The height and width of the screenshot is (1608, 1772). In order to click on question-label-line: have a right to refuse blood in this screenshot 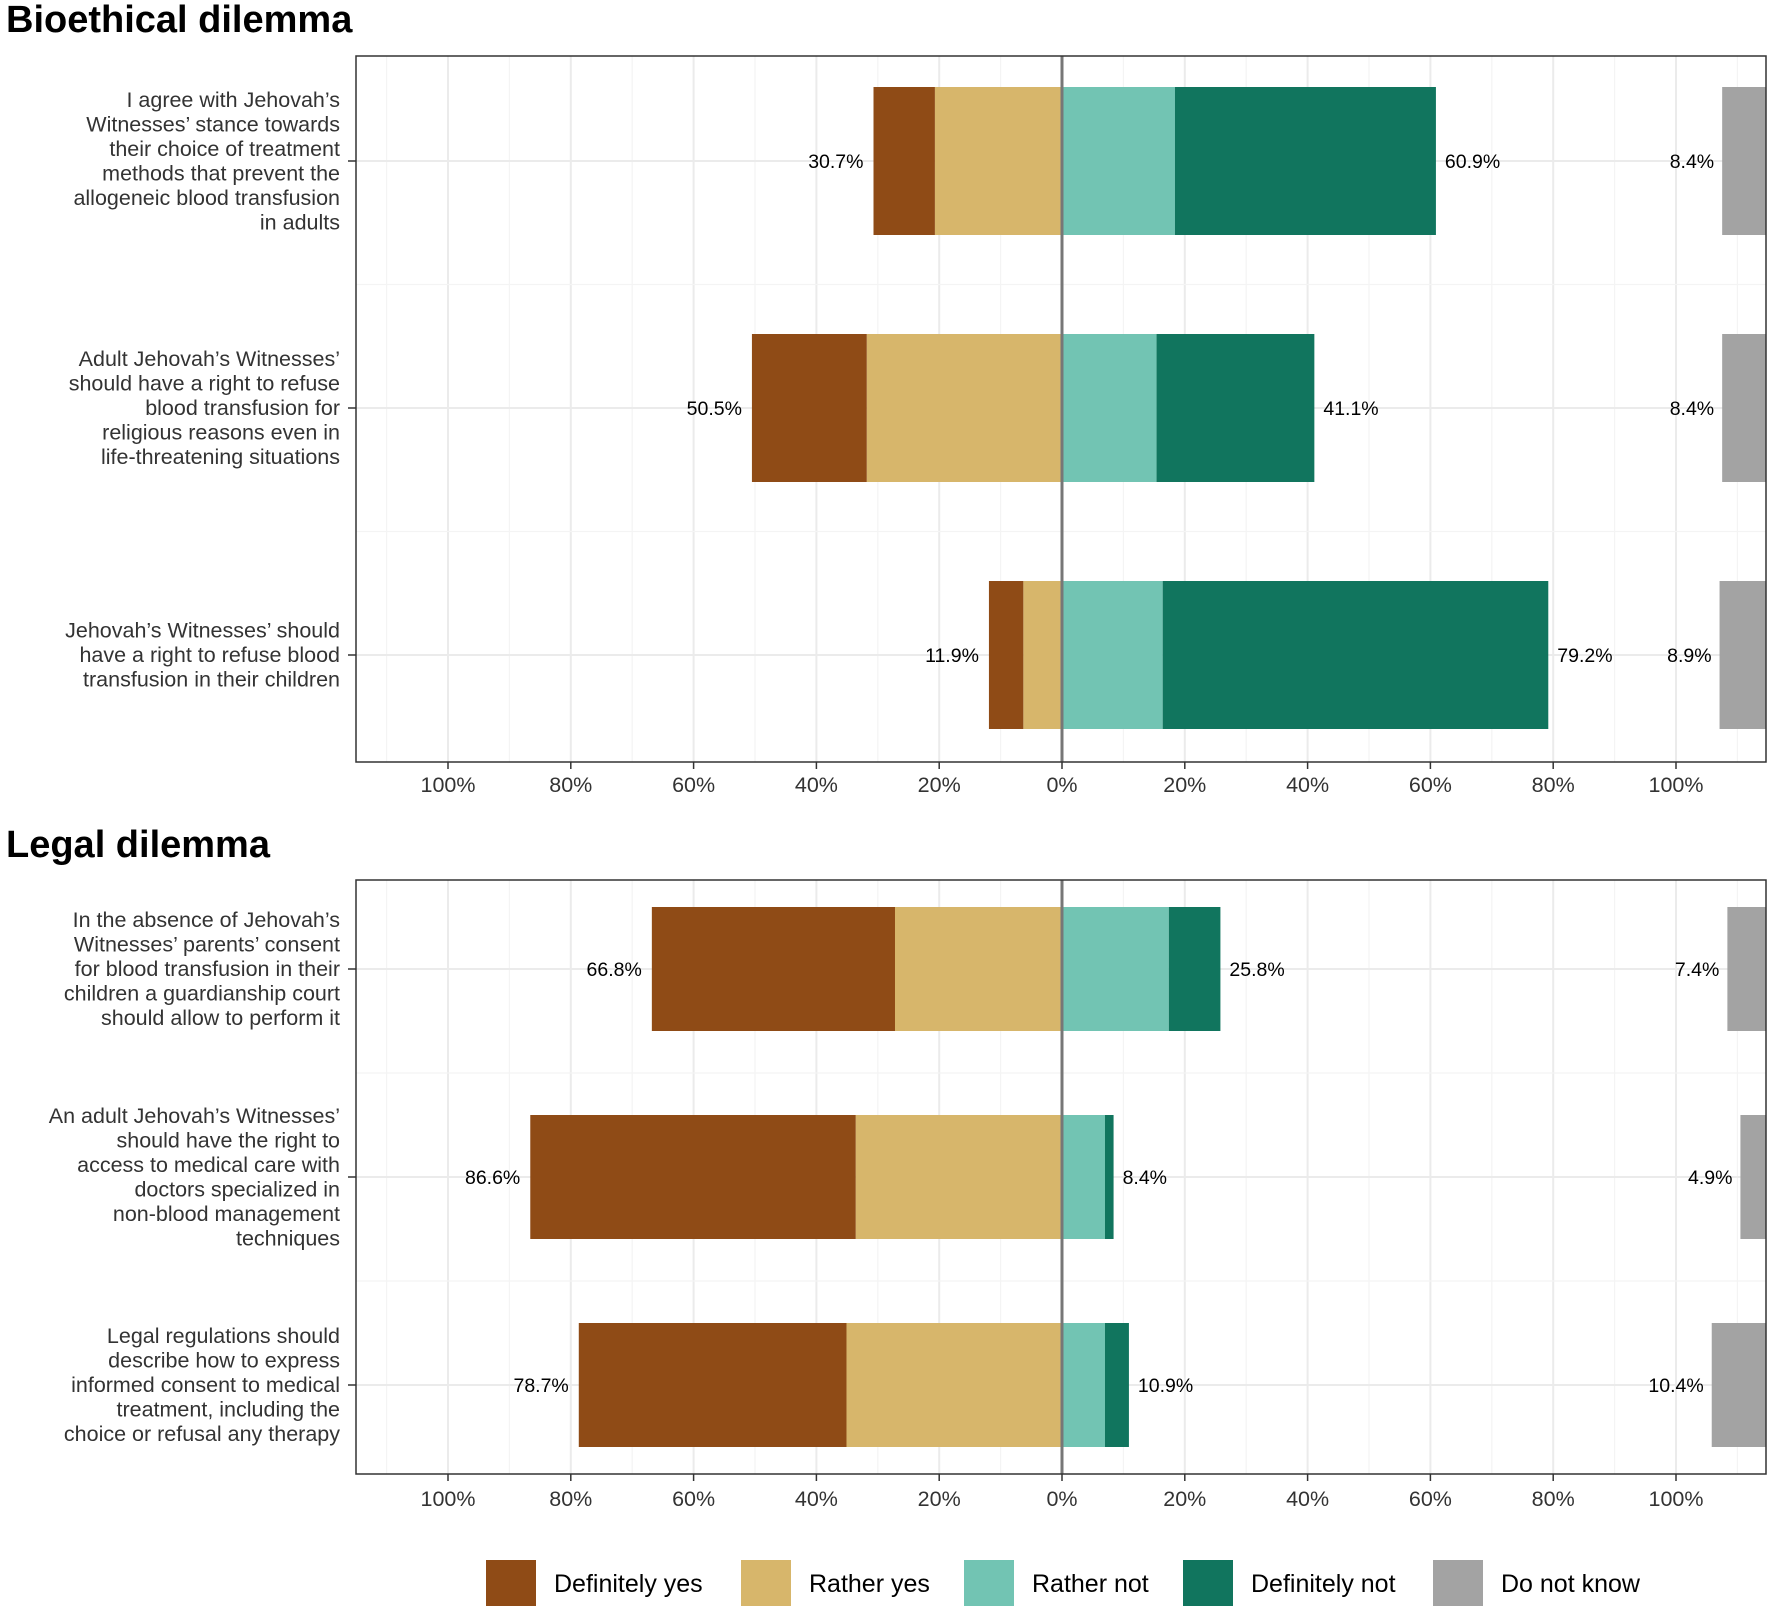, I will do `click(209, 655)`.